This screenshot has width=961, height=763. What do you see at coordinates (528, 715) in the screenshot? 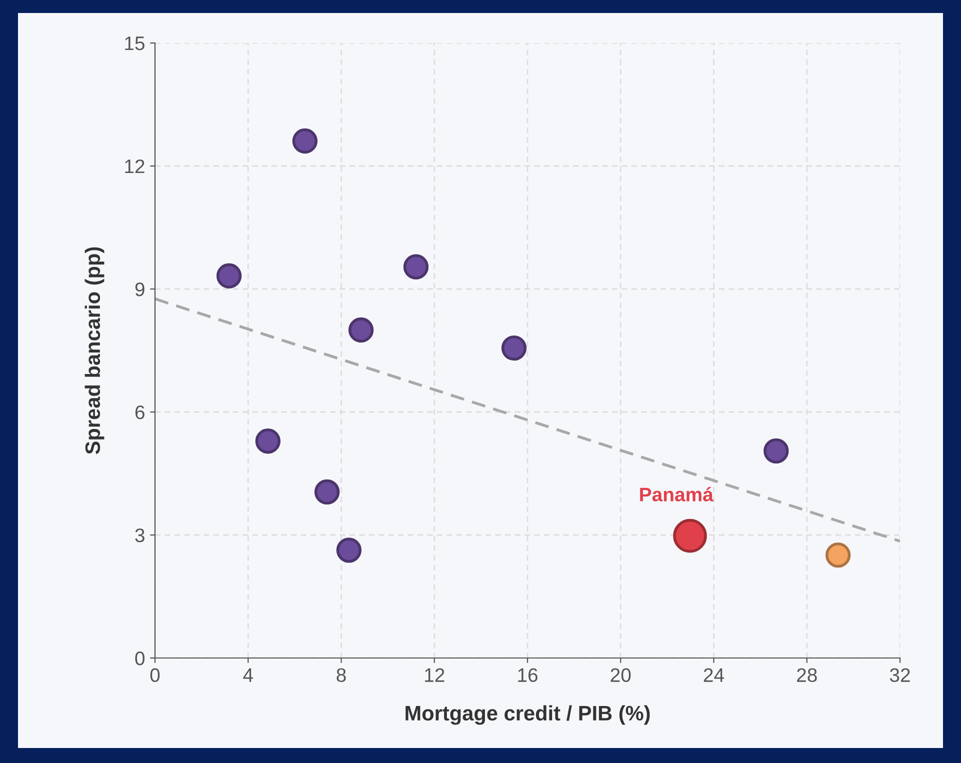
I see `x-axis-title: Mortgage credit / PIB (%)` at bounding box center [528, 715].